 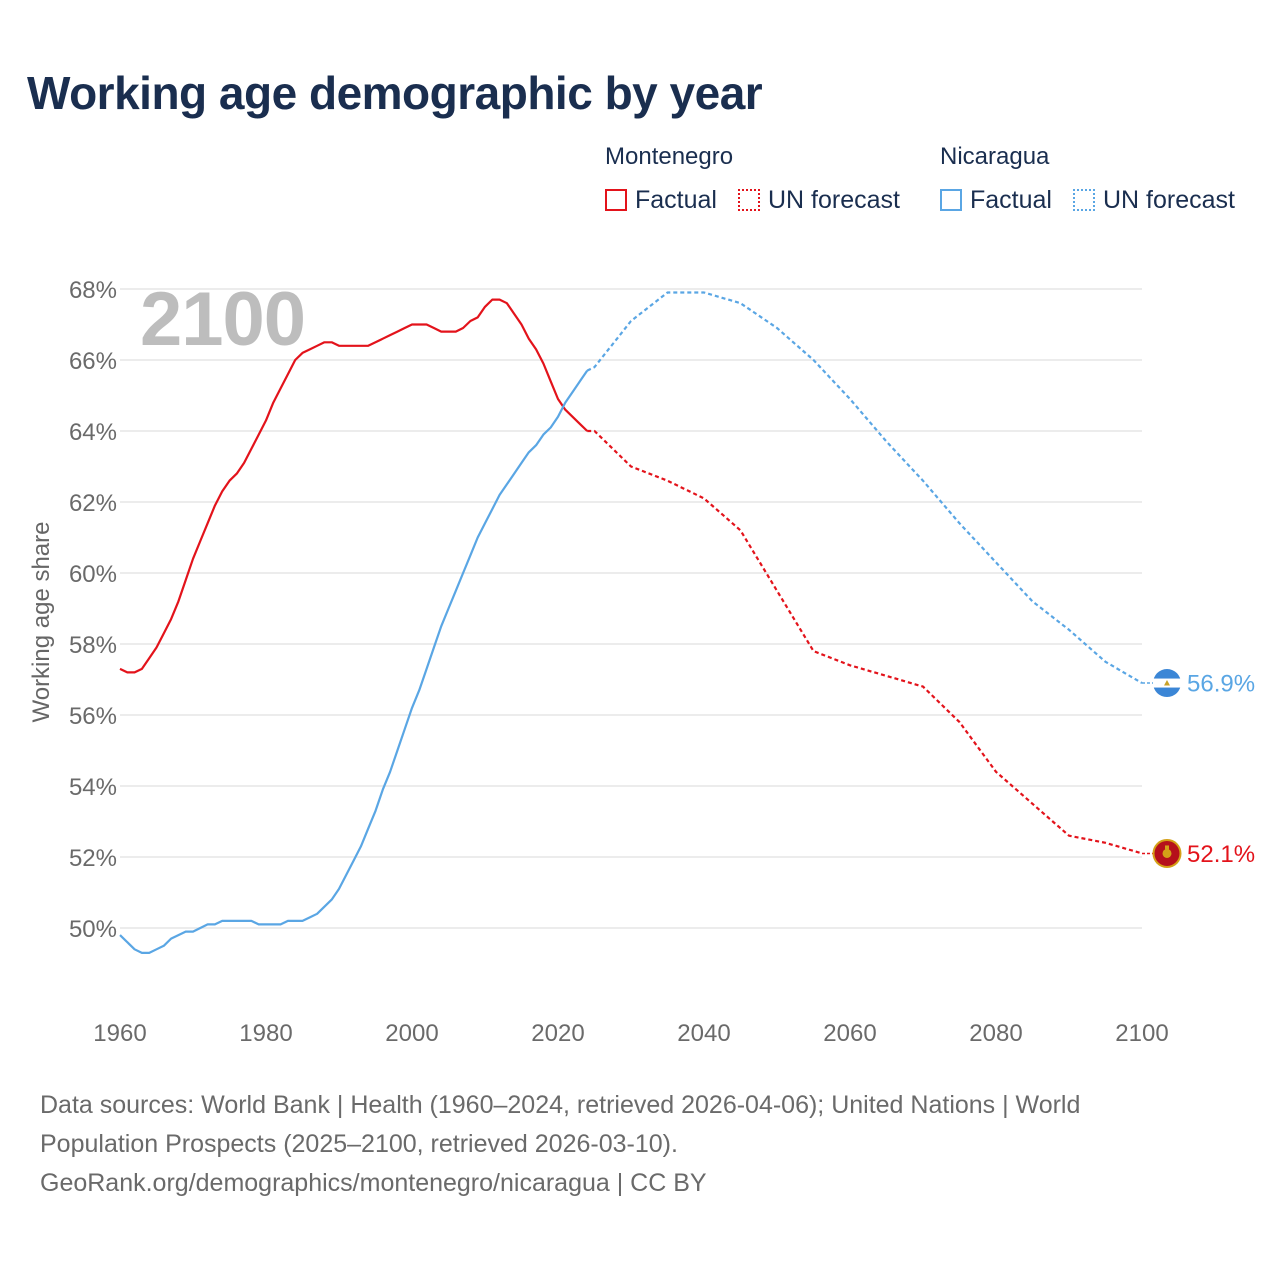 What do you see at coordinates (93, 361) in the screenshot?
I see `y-tick-label: 66%` at bounding box center [93, 361].